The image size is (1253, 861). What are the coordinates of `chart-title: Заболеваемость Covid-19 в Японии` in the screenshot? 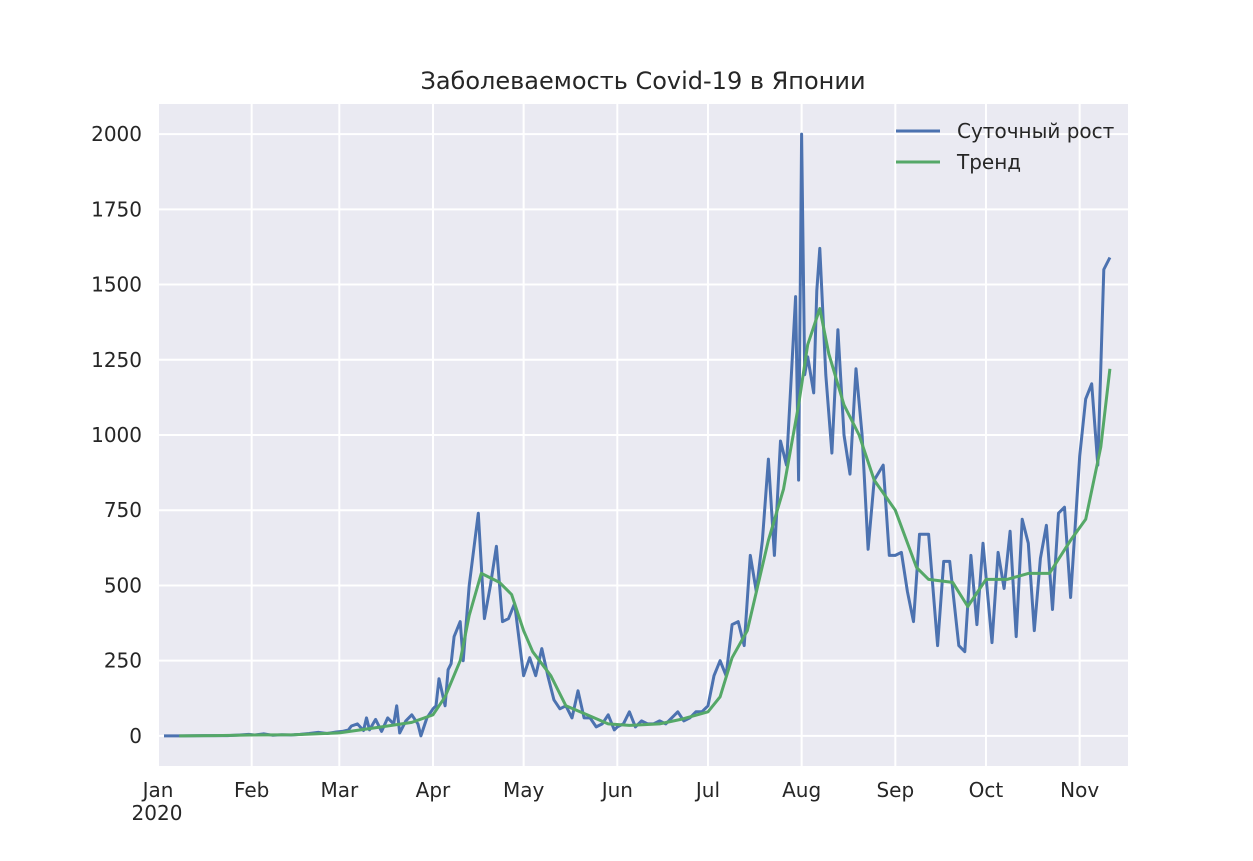 It's located at (642, 81).